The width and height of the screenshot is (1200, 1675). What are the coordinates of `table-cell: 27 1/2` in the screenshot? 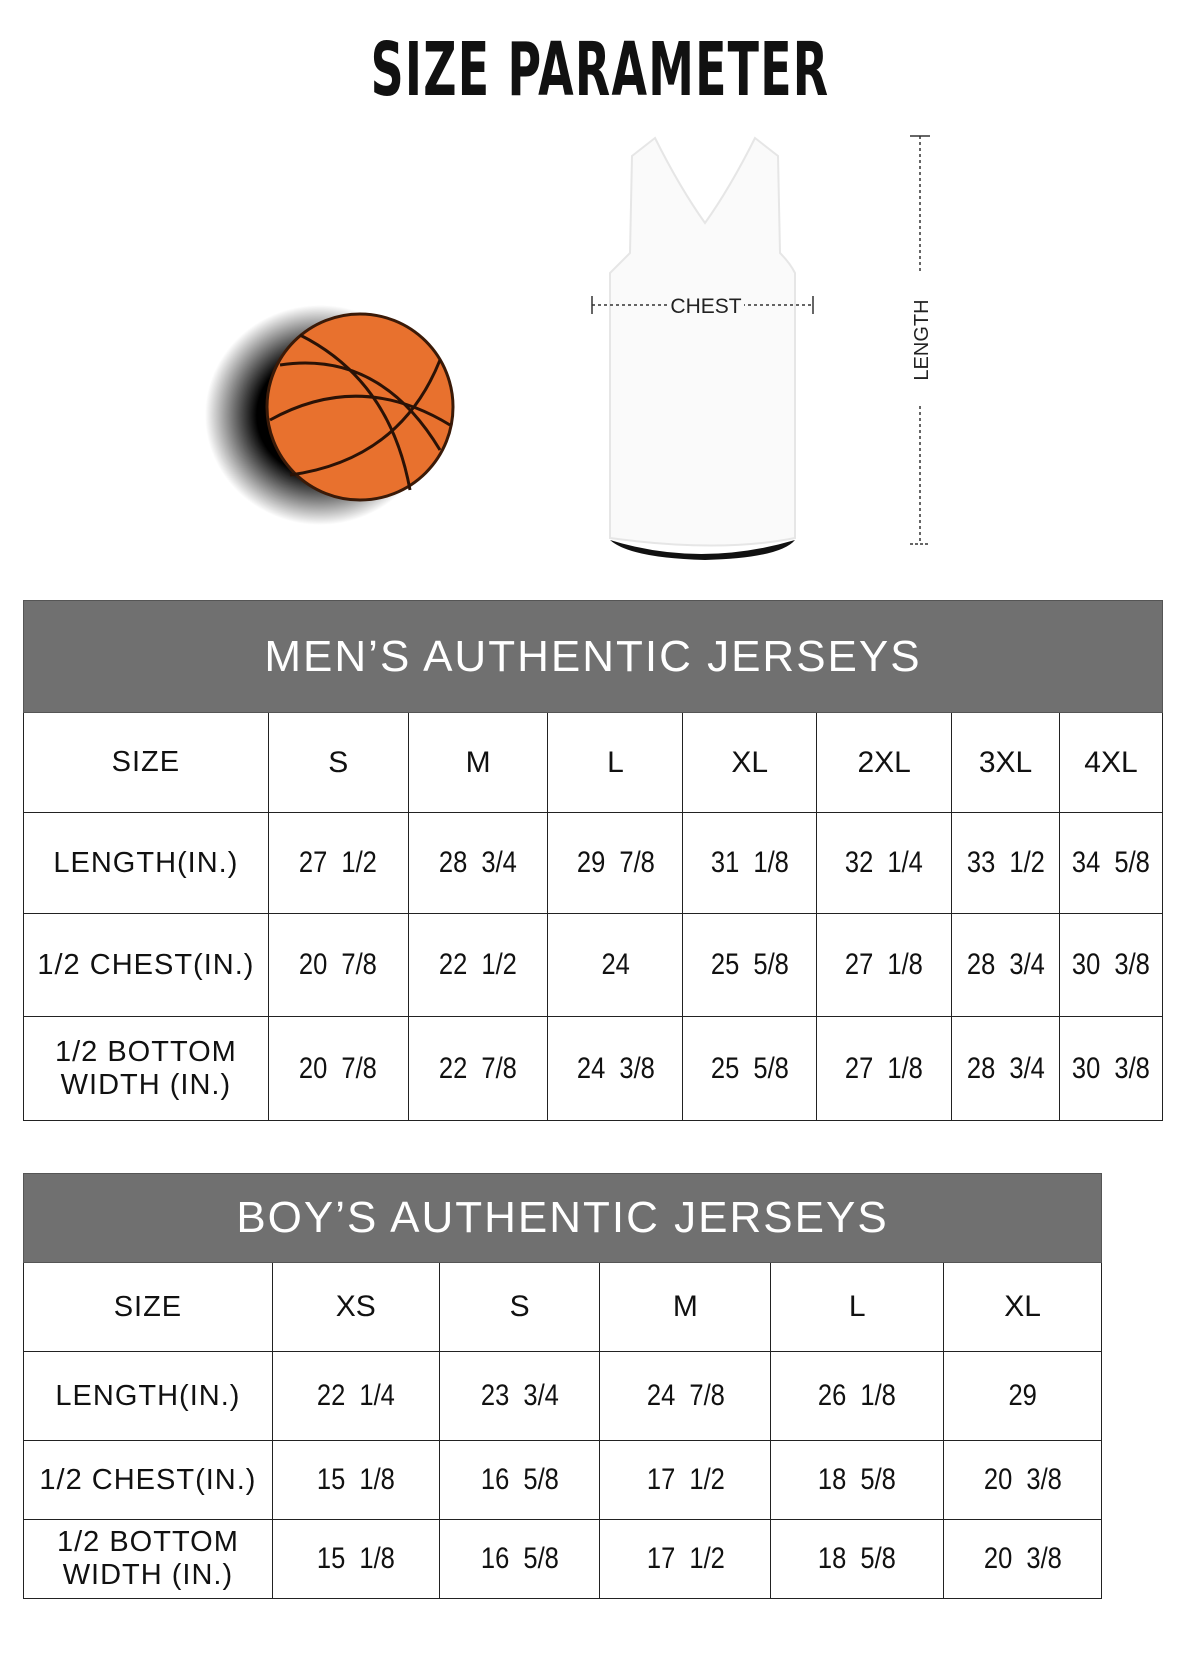 It's located at (338, 863).